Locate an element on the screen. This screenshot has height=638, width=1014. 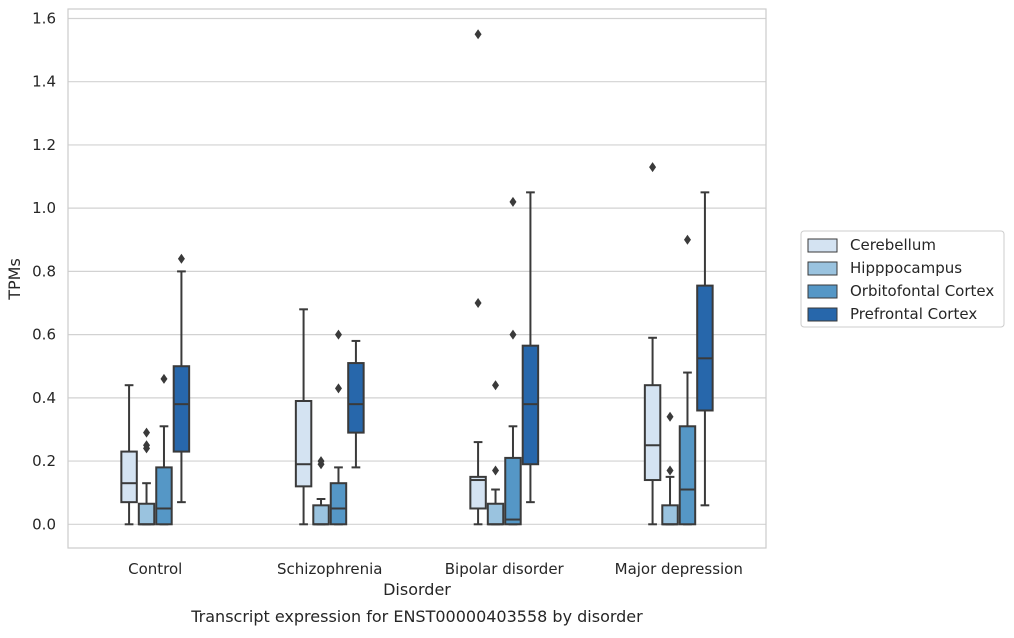
y-tick-label: 0.4 is located at coordinates (44, 398).